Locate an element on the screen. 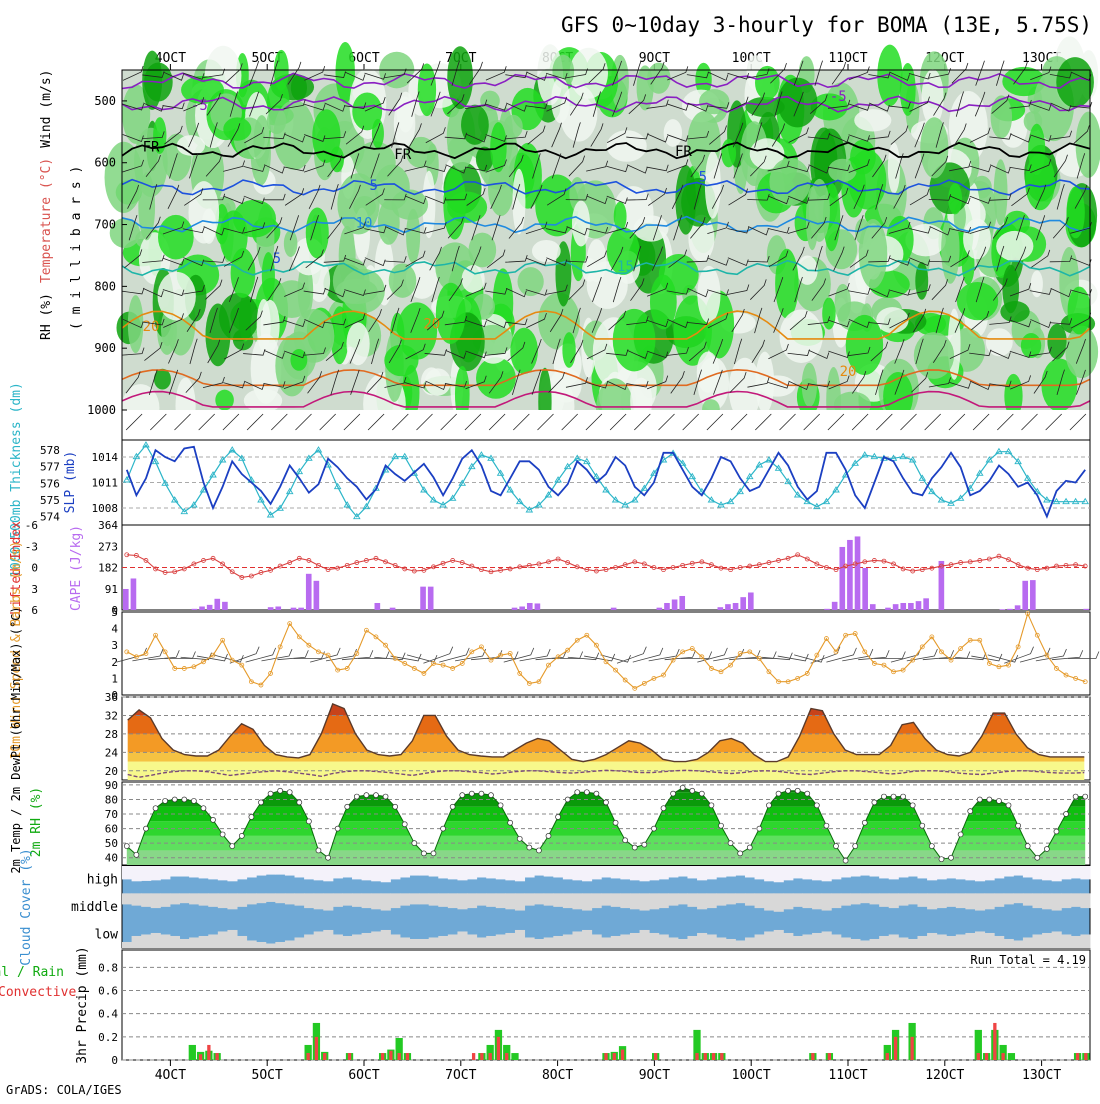  precip-convective-bar is located at coordinates (217, 1056).